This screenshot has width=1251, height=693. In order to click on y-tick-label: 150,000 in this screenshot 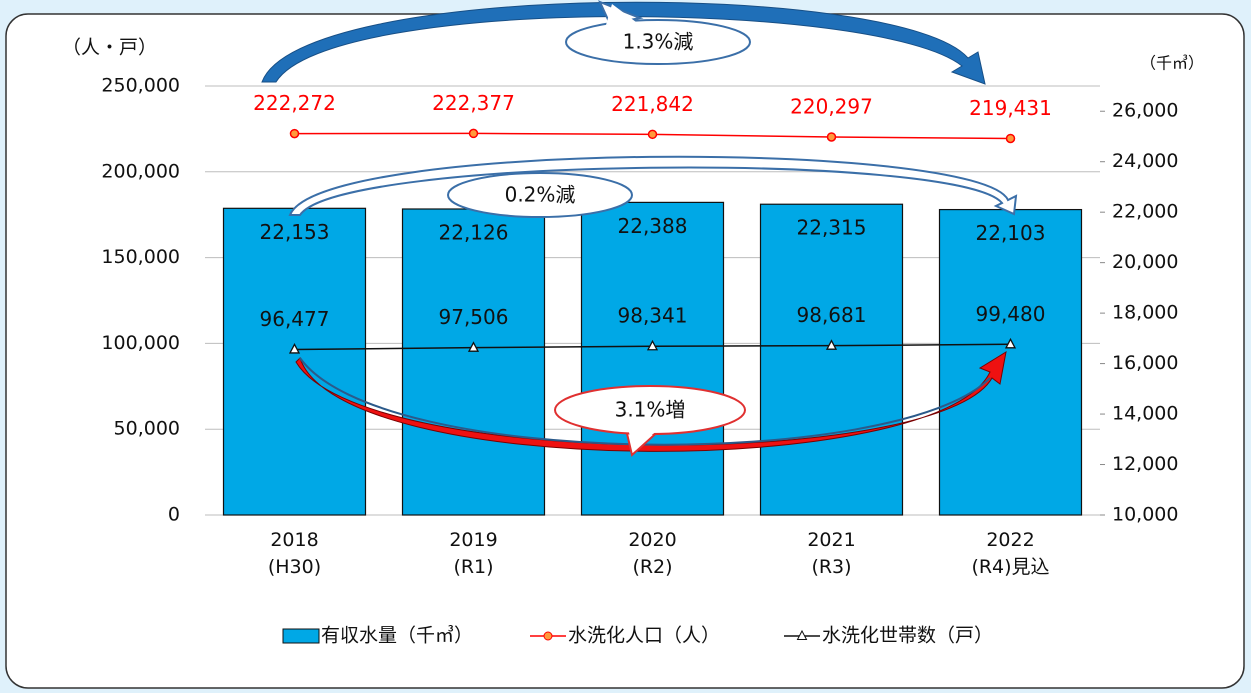, I will do `click(140, 257)`.